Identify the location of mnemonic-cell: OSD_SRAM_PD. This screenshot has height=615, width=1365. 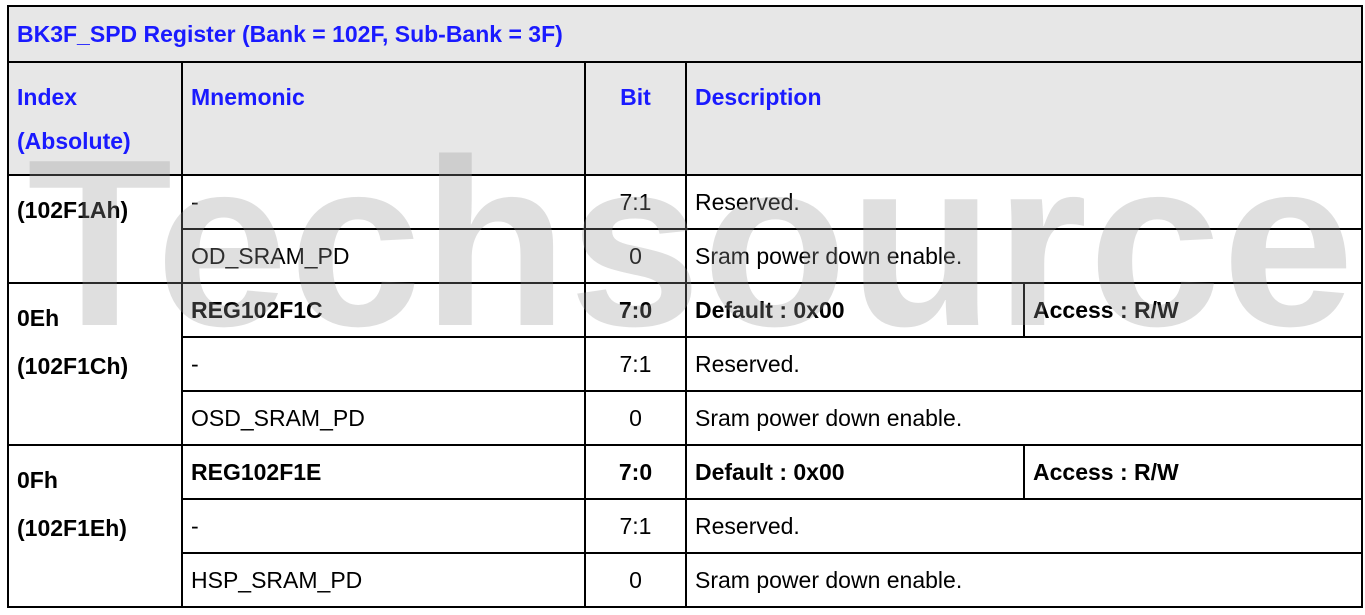
(383, 418).